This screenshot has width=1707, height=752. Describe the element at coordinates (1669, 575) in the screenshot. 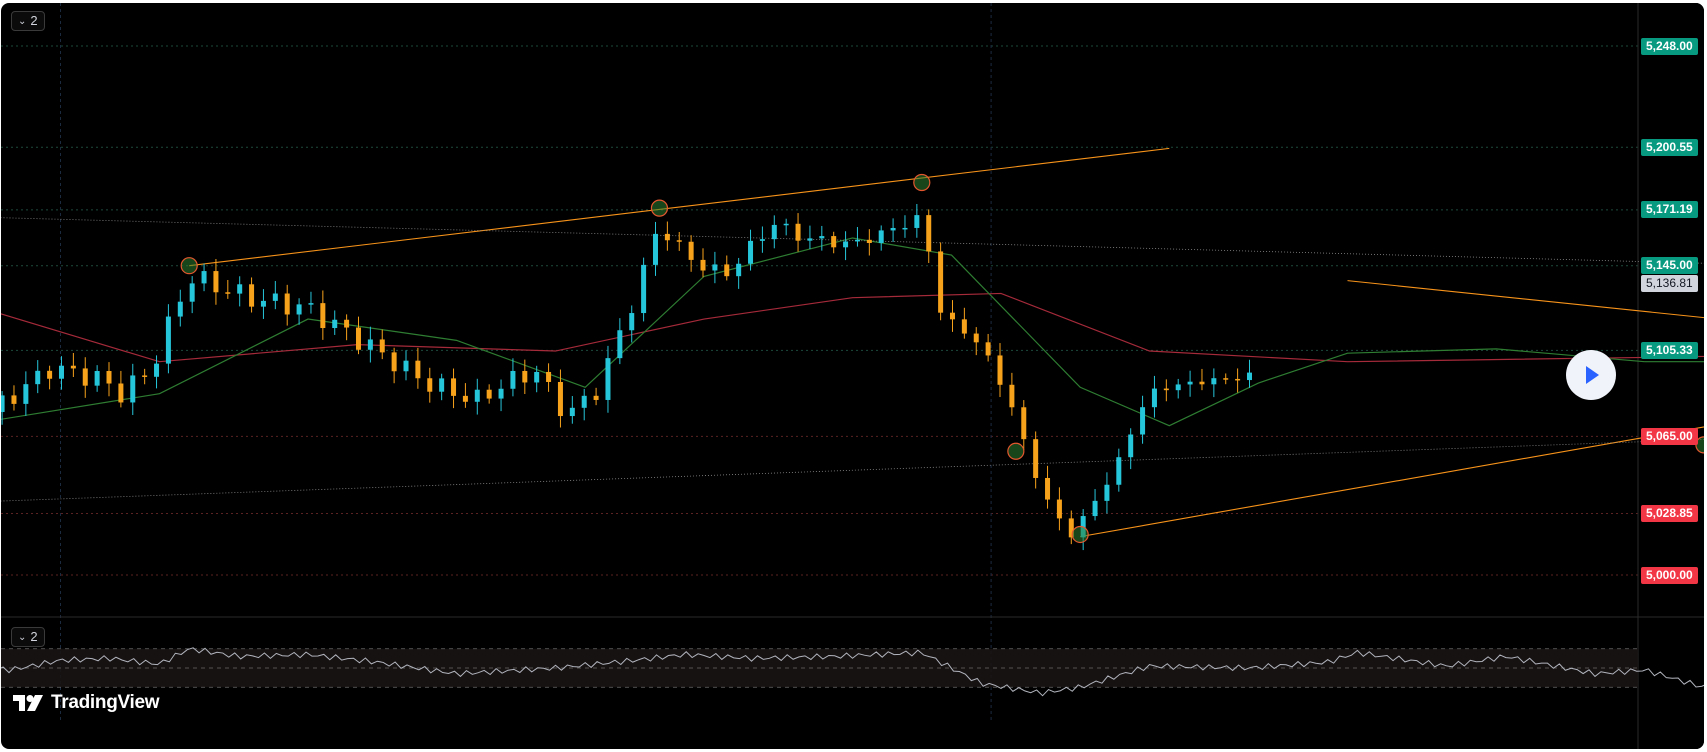

I see `price-label: 5,000.00` at that location.